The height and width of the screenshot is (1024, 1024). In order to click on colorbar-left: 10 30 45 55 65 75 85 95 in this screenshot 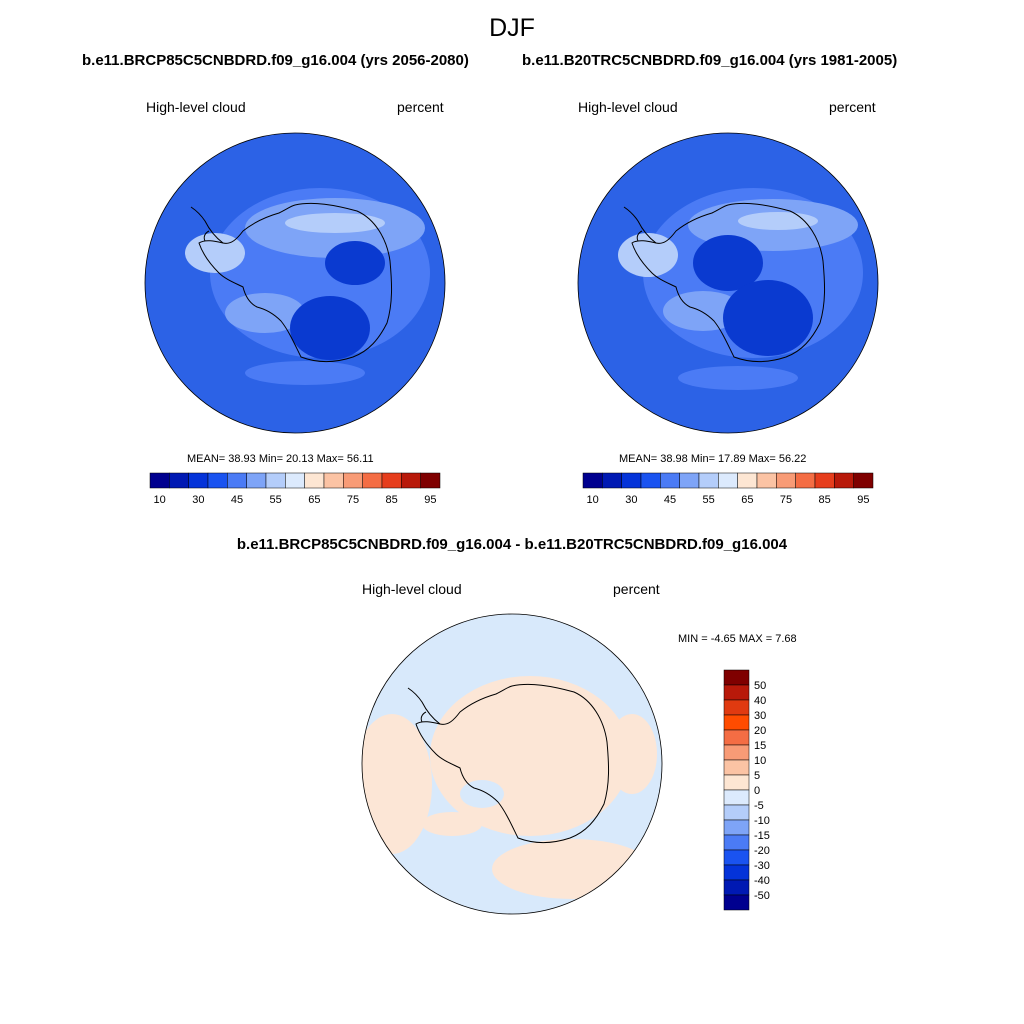, I will do `click(295, 489)`.